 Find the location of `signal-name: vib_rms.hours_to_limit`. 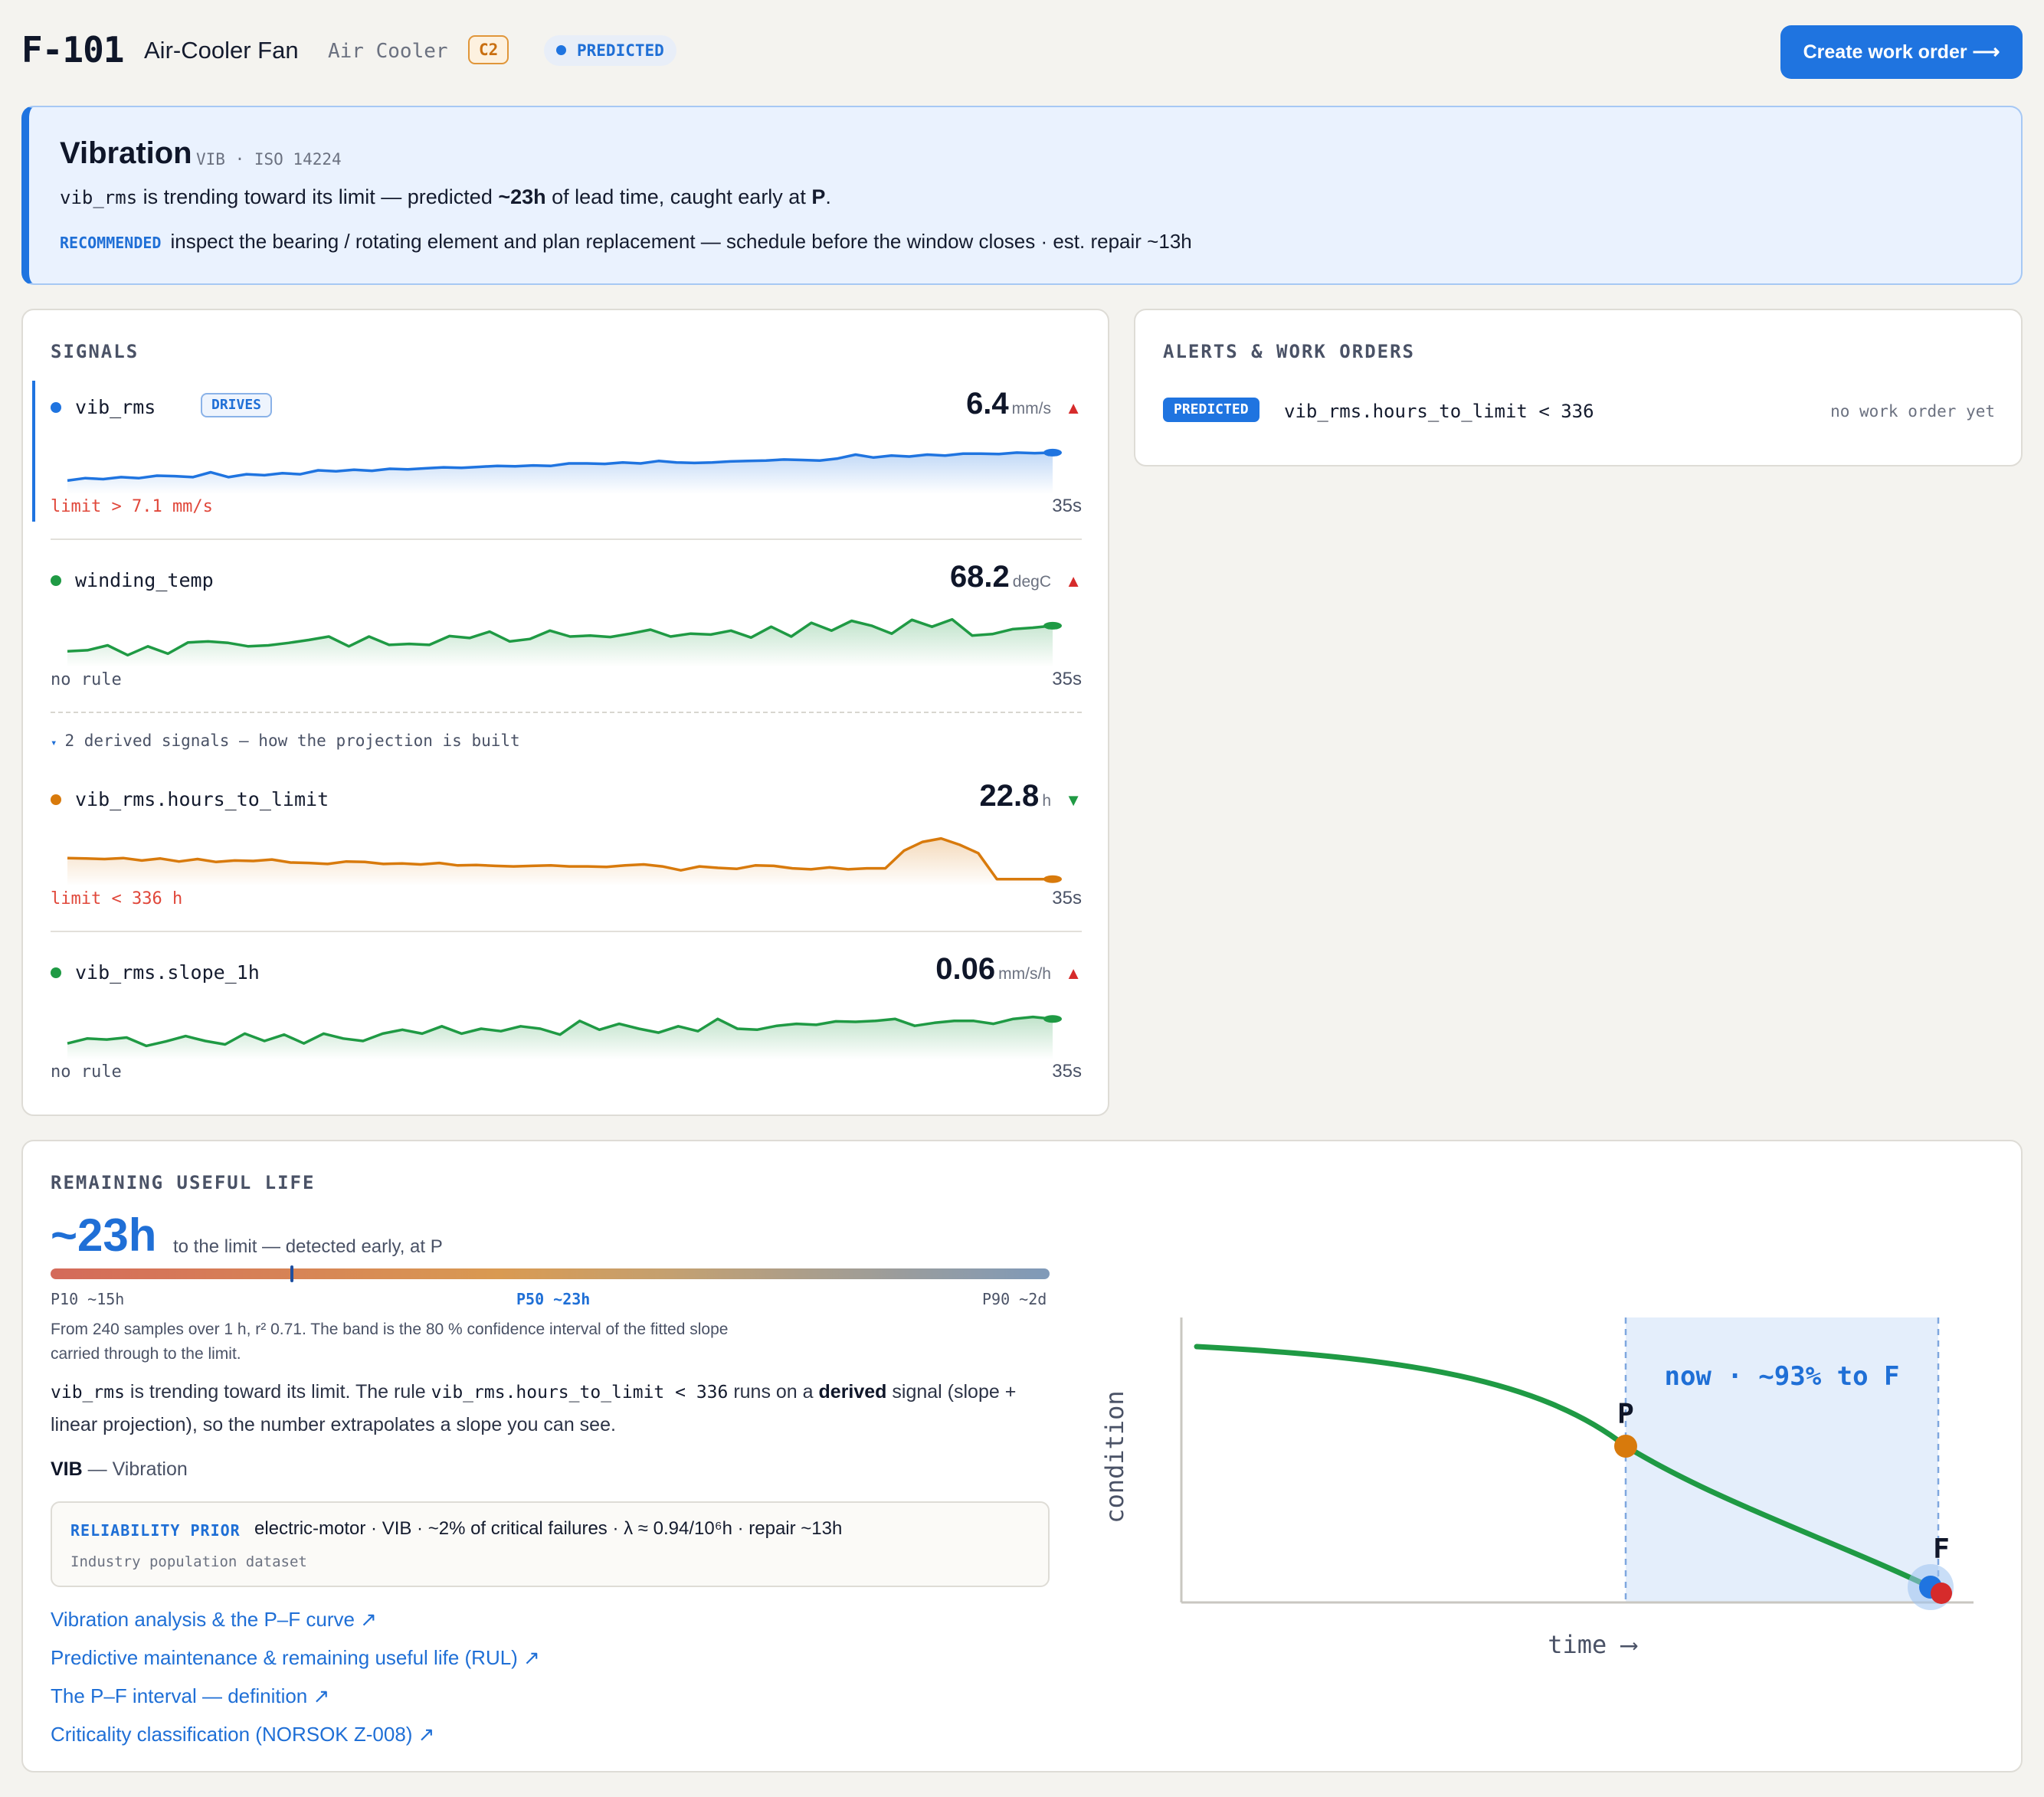

signal-name: vib_rms.hours_to_limit is located at coordinates (202, 799).